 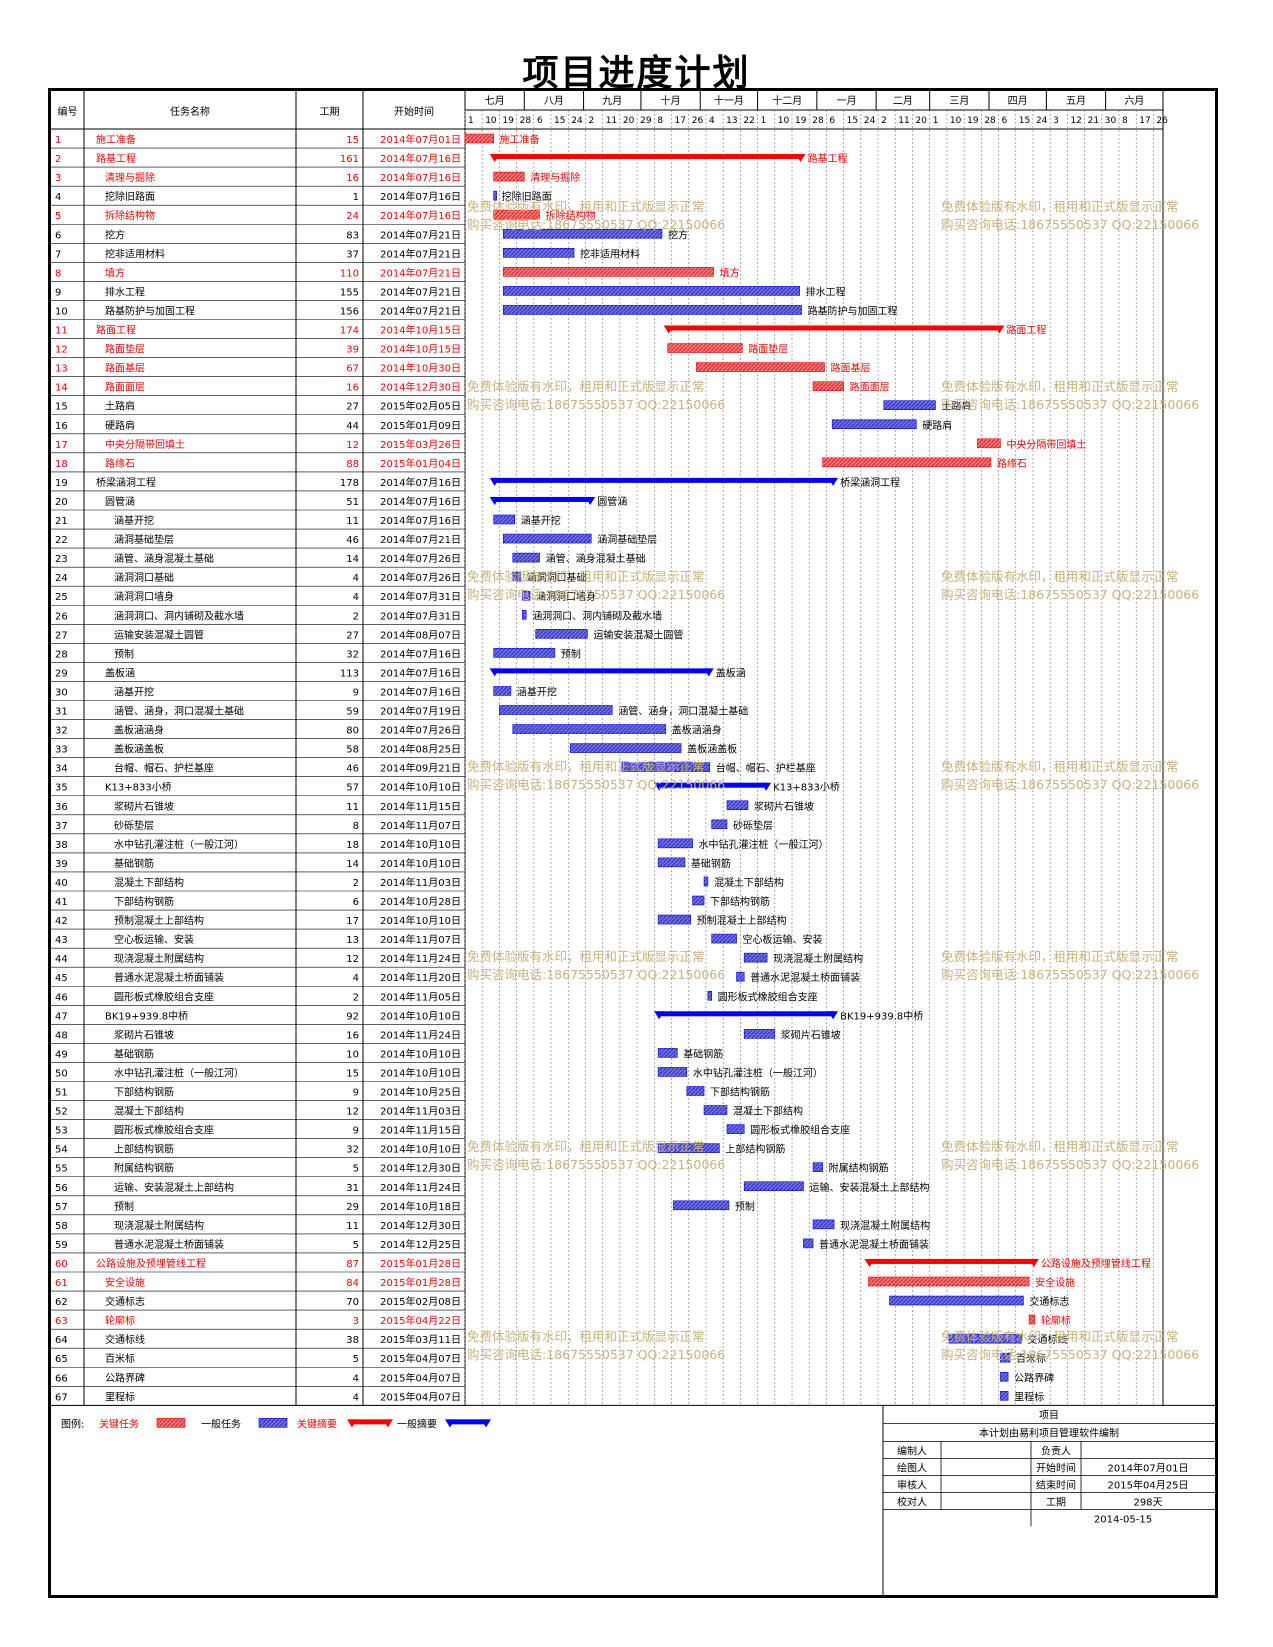 I want to click on task-id: 6, so click(x=58, y=235).